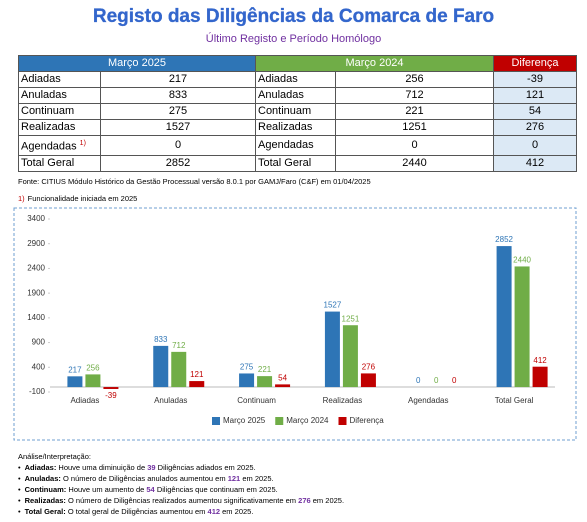  What do you see at coordinates (179, 345) in the screenshot?
I see `value-label: 712` at bounding box center [179, 345].